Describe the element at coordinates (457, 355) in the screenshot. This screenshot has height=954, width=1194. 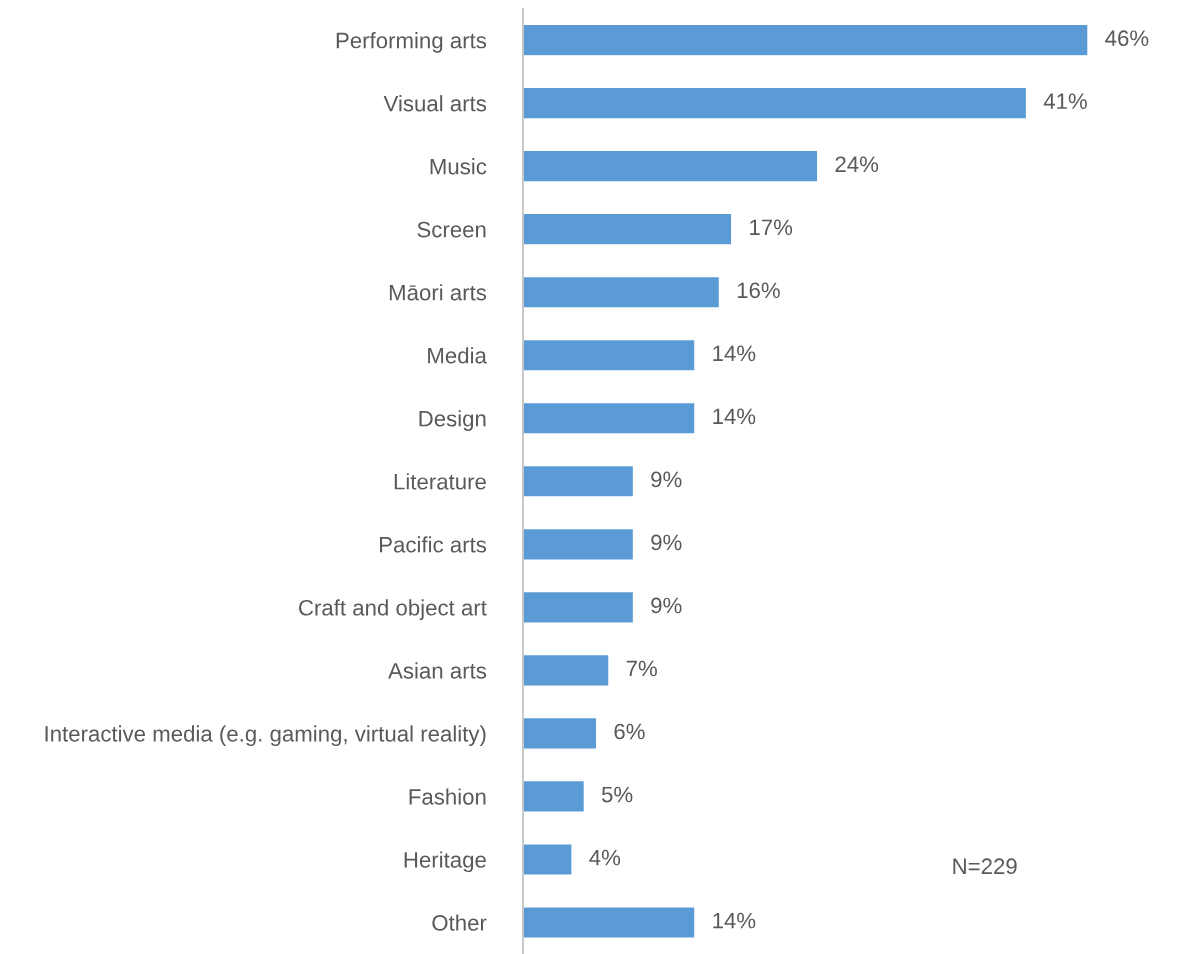
I see `y-tick-label: Media` at that location.